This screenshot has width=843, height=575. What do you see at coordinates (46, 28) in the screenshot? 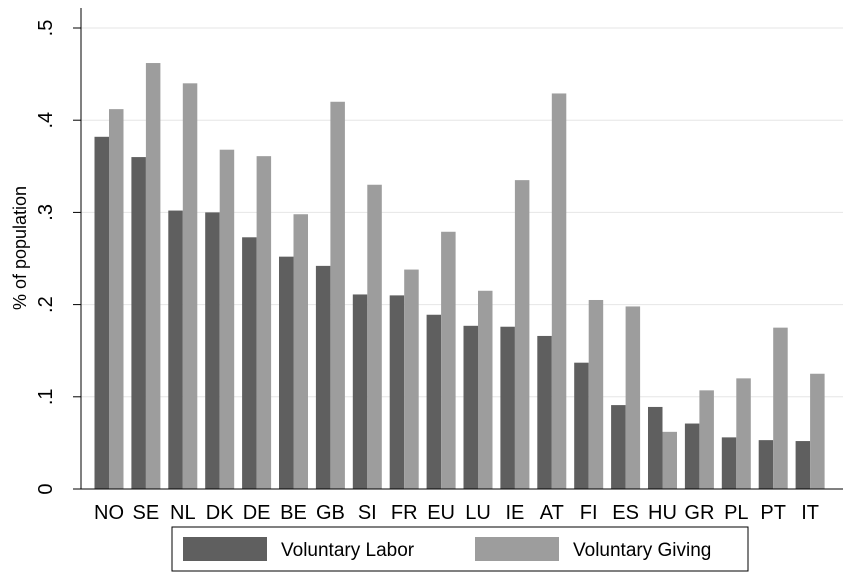
I see `y-tick-label: .5` at bounding box center [46, 28].